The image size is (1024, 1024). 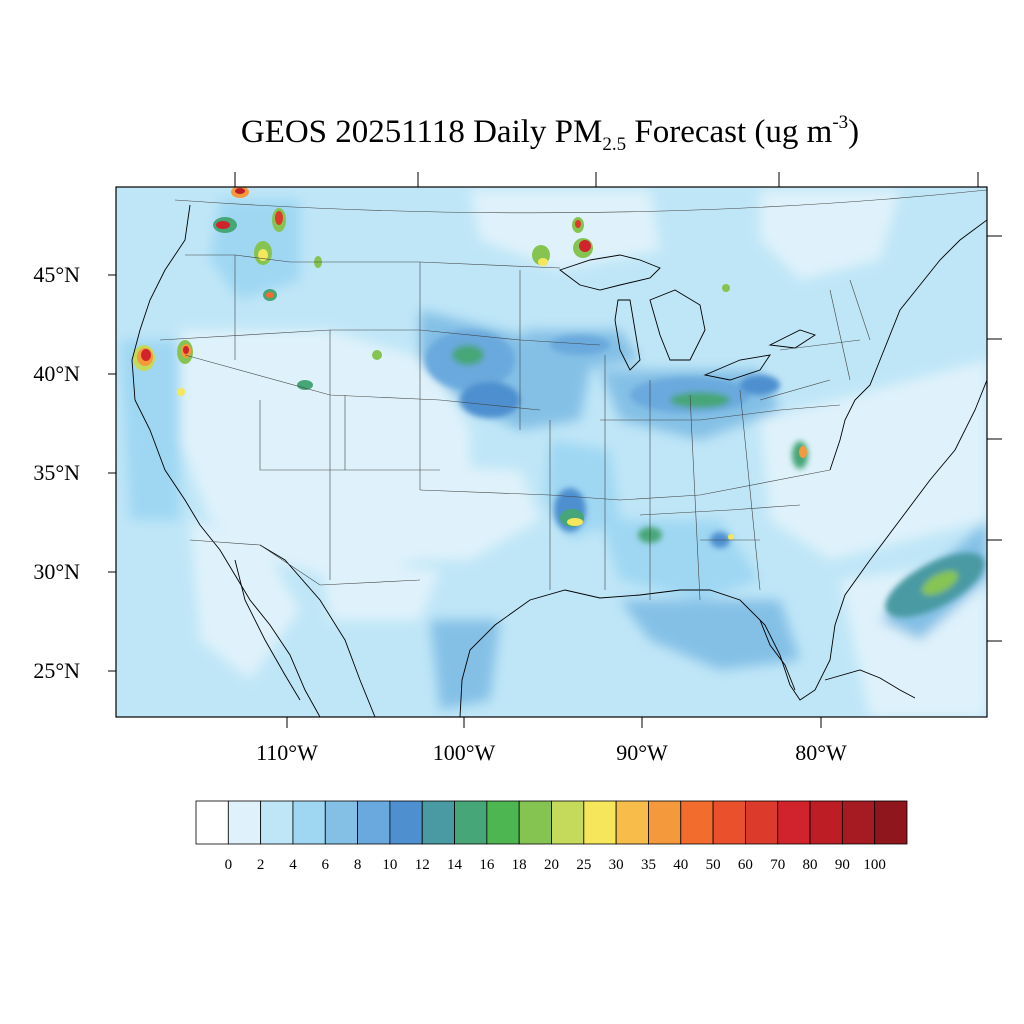 I want to click on colorbar-tick-label: 20, so click(x=551, y=865).